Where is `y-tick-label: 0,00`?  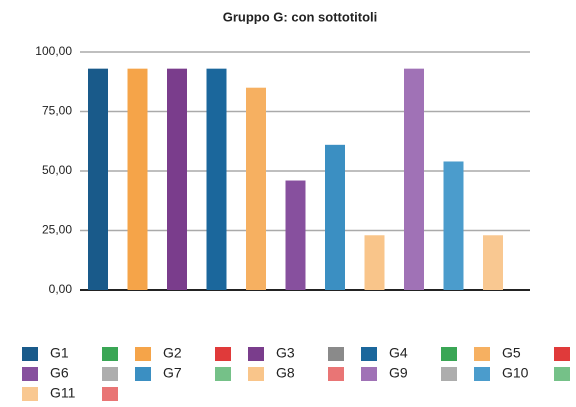
y-tick-label: 0,00 is located at coordinates (61, 289).